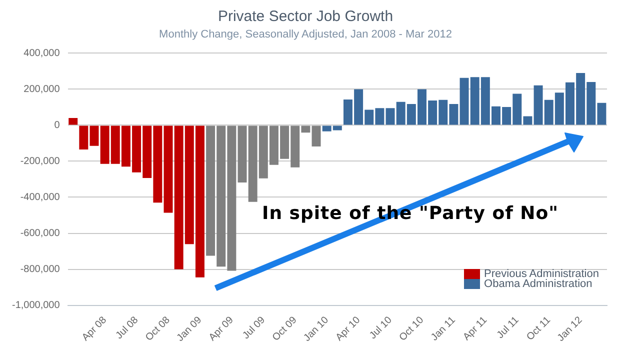 Image resolution: width=617 pixels, height=347 pixels. What do you see at coordinates (42, 89) in the screenshot?
I see `y-tick-label: 200,000` at bounding box center [42, 89].